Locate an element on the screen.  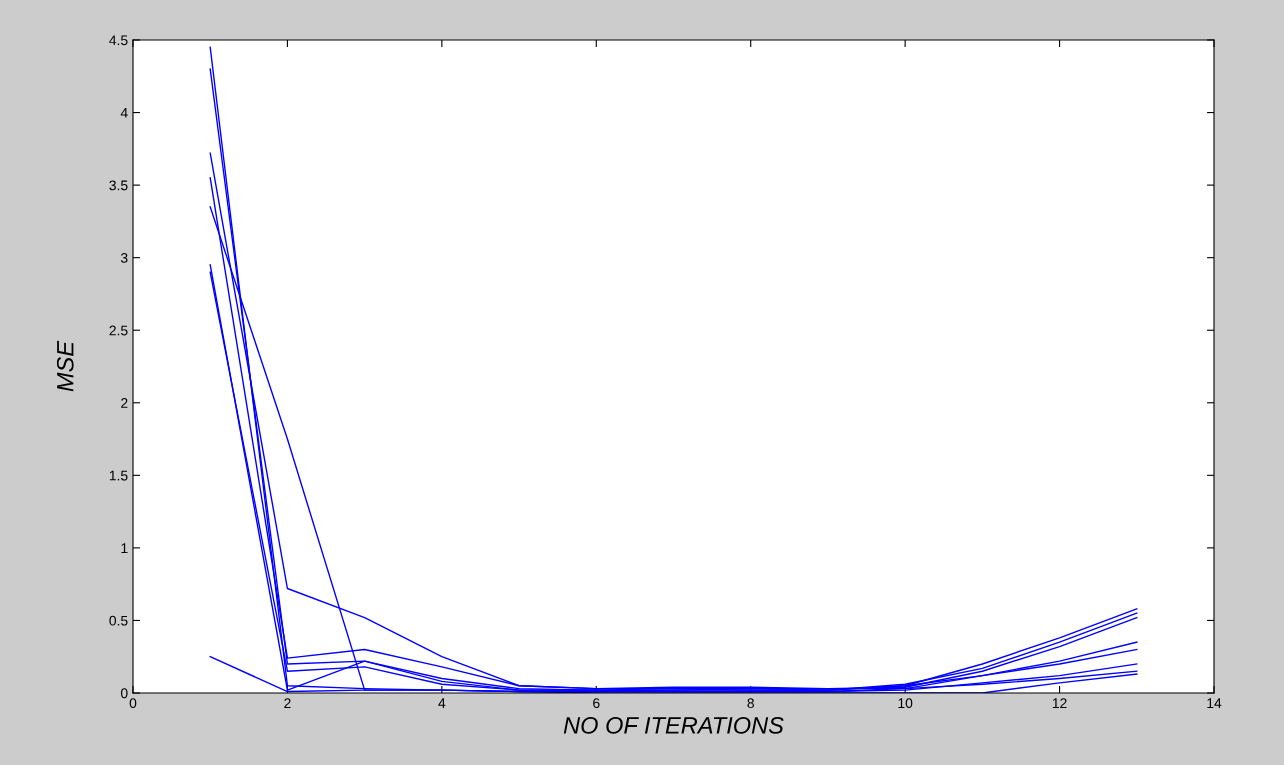
y-axis-title: MSE is located at coordinates (65, 366).